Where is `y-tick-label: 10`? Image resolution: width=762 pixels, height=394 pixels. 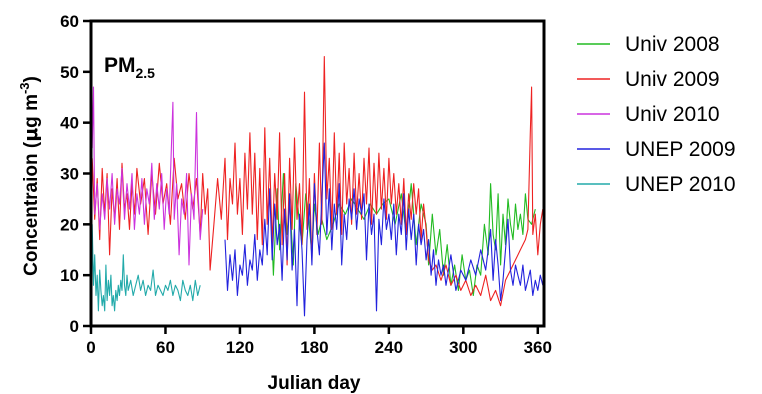
y-tick-label: 10 is located at coordinates (69, 275).